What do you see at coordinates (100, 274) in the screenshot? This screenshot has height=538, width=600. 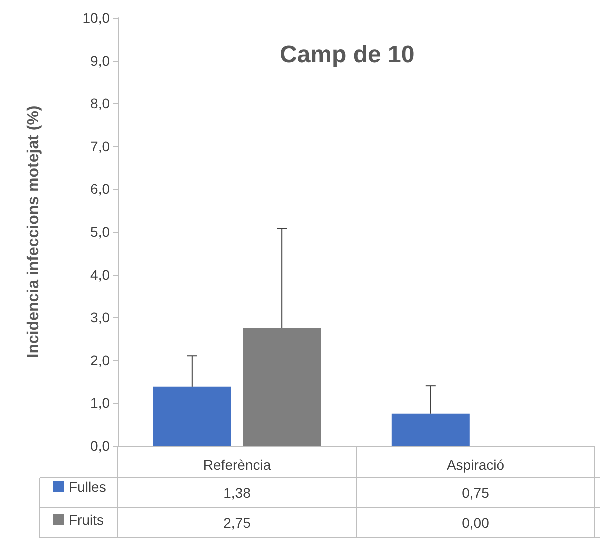 I see `y-tick-label: 4,0` at bounding box center [100, 274].